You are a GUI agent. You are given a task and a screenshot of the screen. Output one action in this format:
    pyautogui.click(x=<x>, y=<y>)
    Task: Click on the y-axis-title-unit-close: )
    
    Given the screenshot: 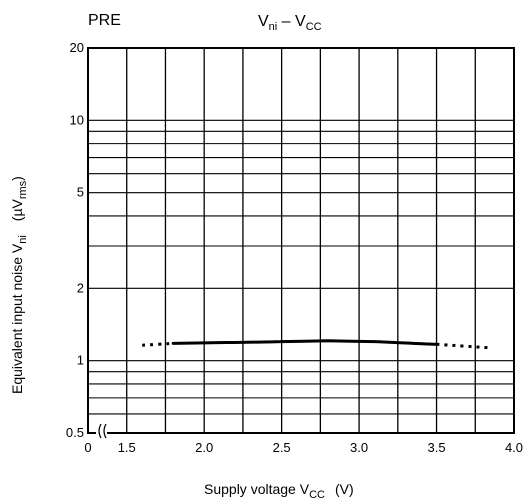 What is the action you would take?
    pyautogui.click(x=17, y=178)
    